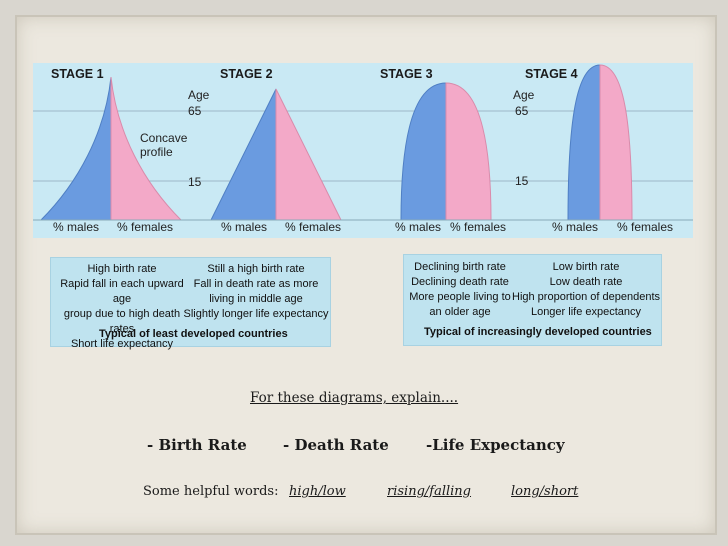 The image size is (728, 546). Describe the element at coordinates (495, 445) in the screenshot. I see `term-life-expectancy: -Life Expectancy` at that location.